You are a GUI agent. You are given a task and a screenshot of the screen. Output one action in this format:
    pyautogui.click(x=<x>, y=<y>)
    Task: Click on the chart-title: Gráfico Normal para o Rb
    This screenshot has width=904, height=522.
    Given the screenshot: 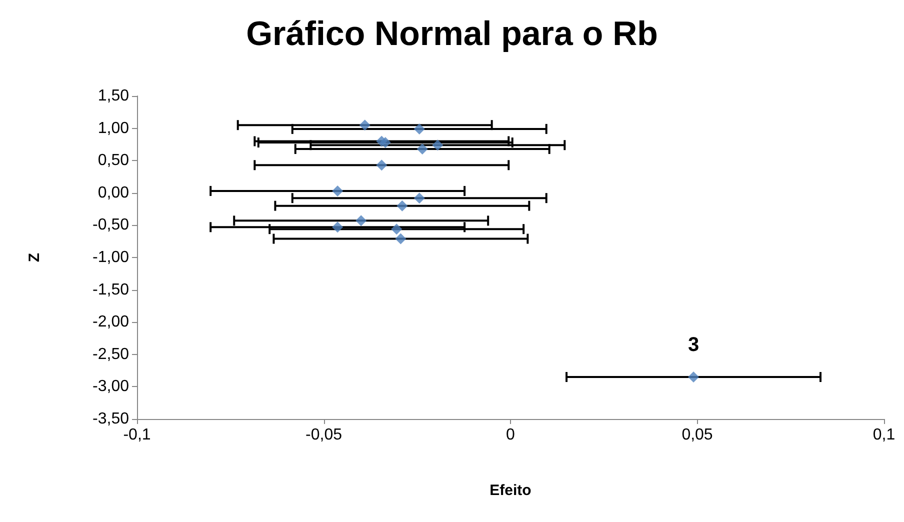 What is the action you would take?
    pyautogui.click(x=452, y=34)
    